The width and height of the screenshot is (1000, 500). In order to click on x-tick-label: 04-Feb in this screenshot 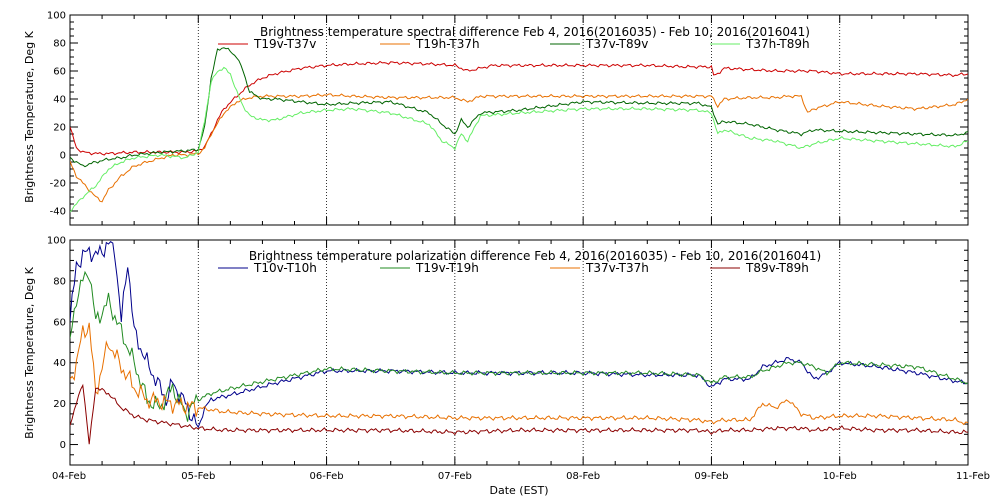, I will do `click(69, 476)`.